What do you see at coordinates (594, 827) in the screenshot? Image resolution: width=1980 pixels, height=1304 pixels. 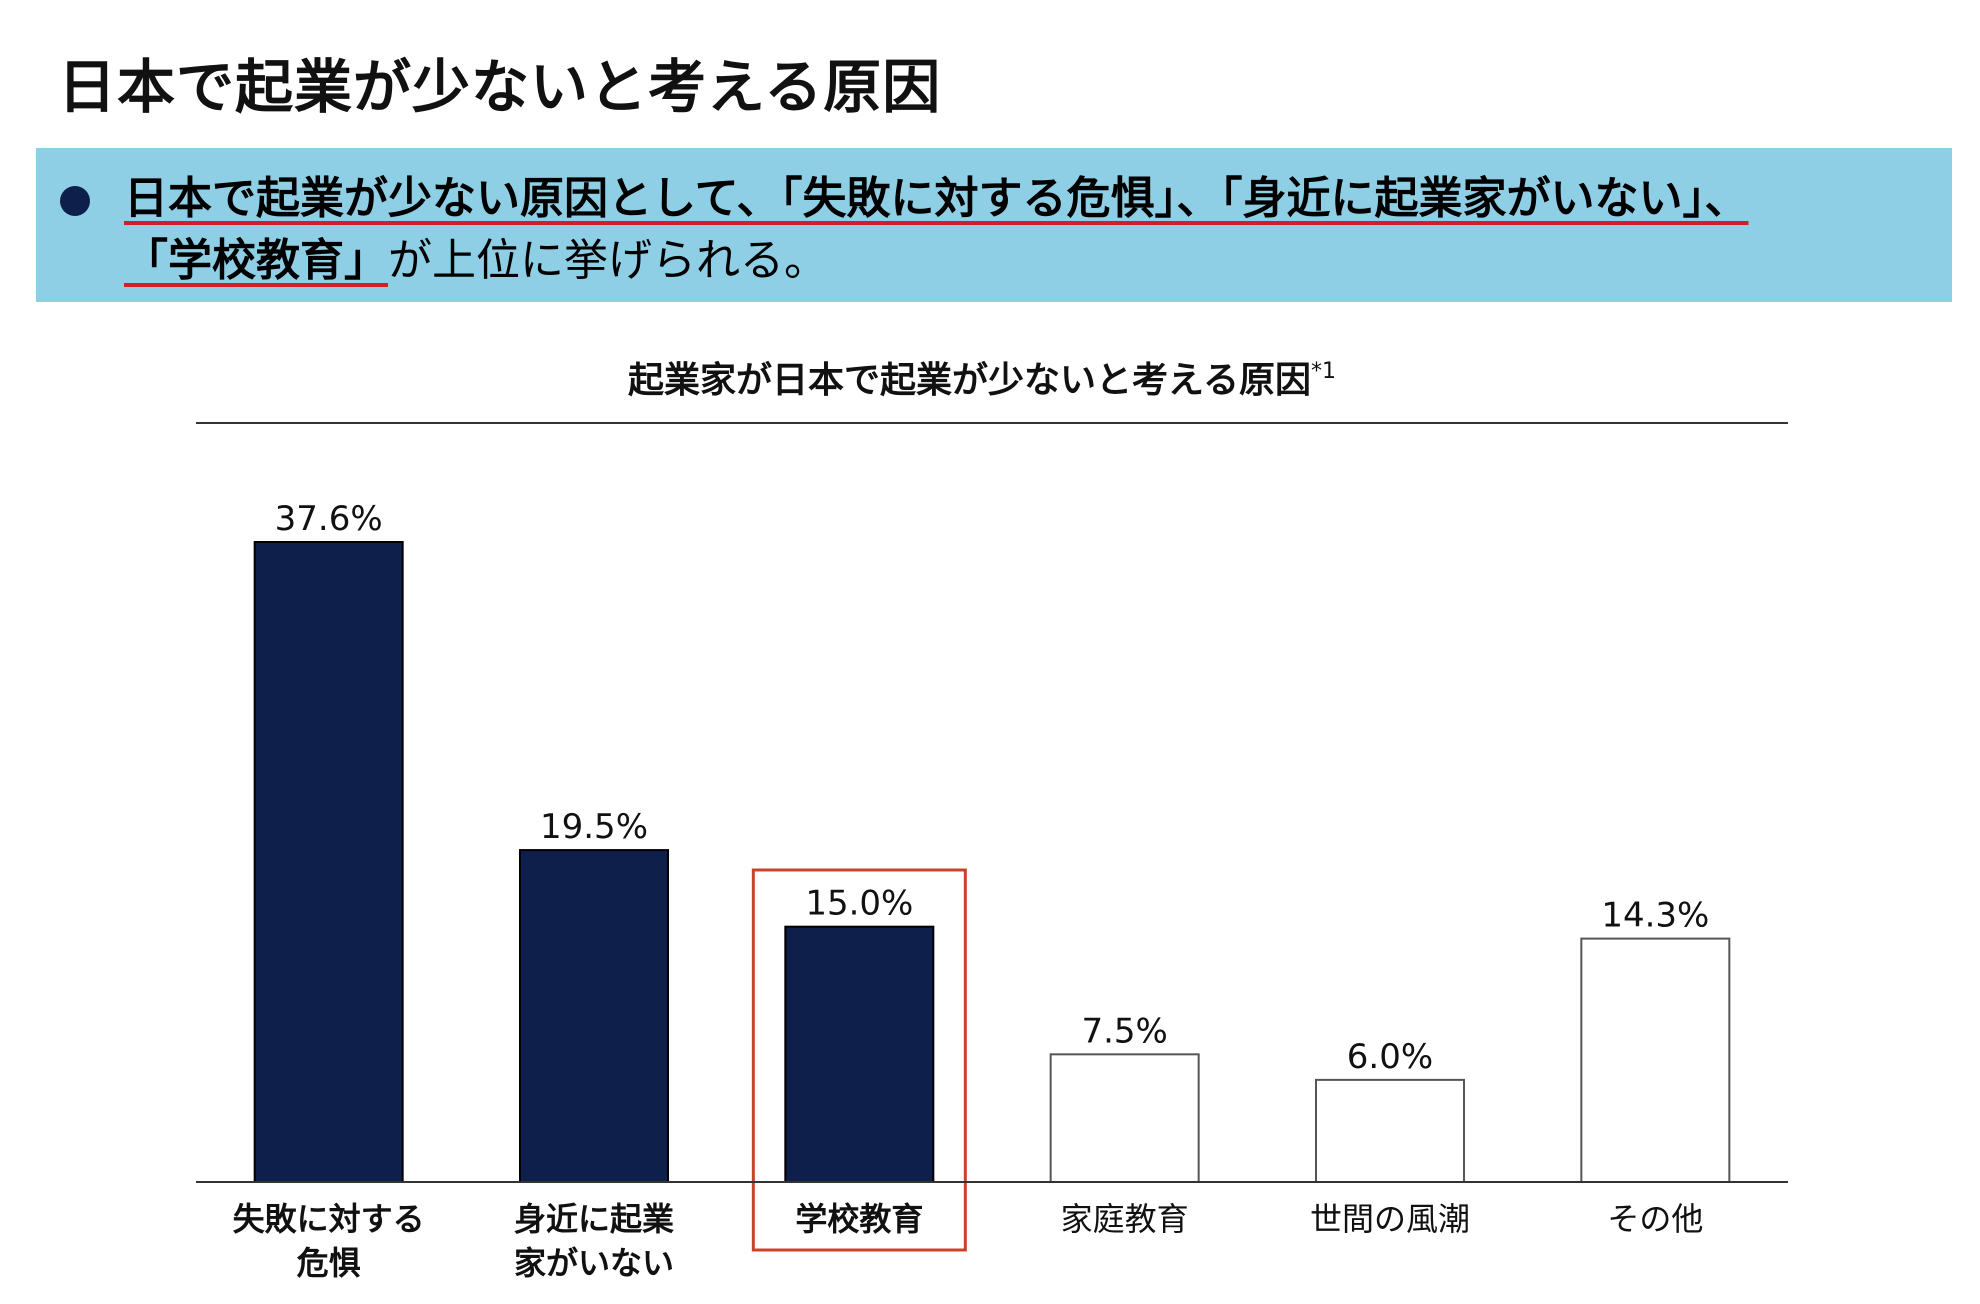 I see `value-label-2: 19.5%` at bounding box center [594, 827].